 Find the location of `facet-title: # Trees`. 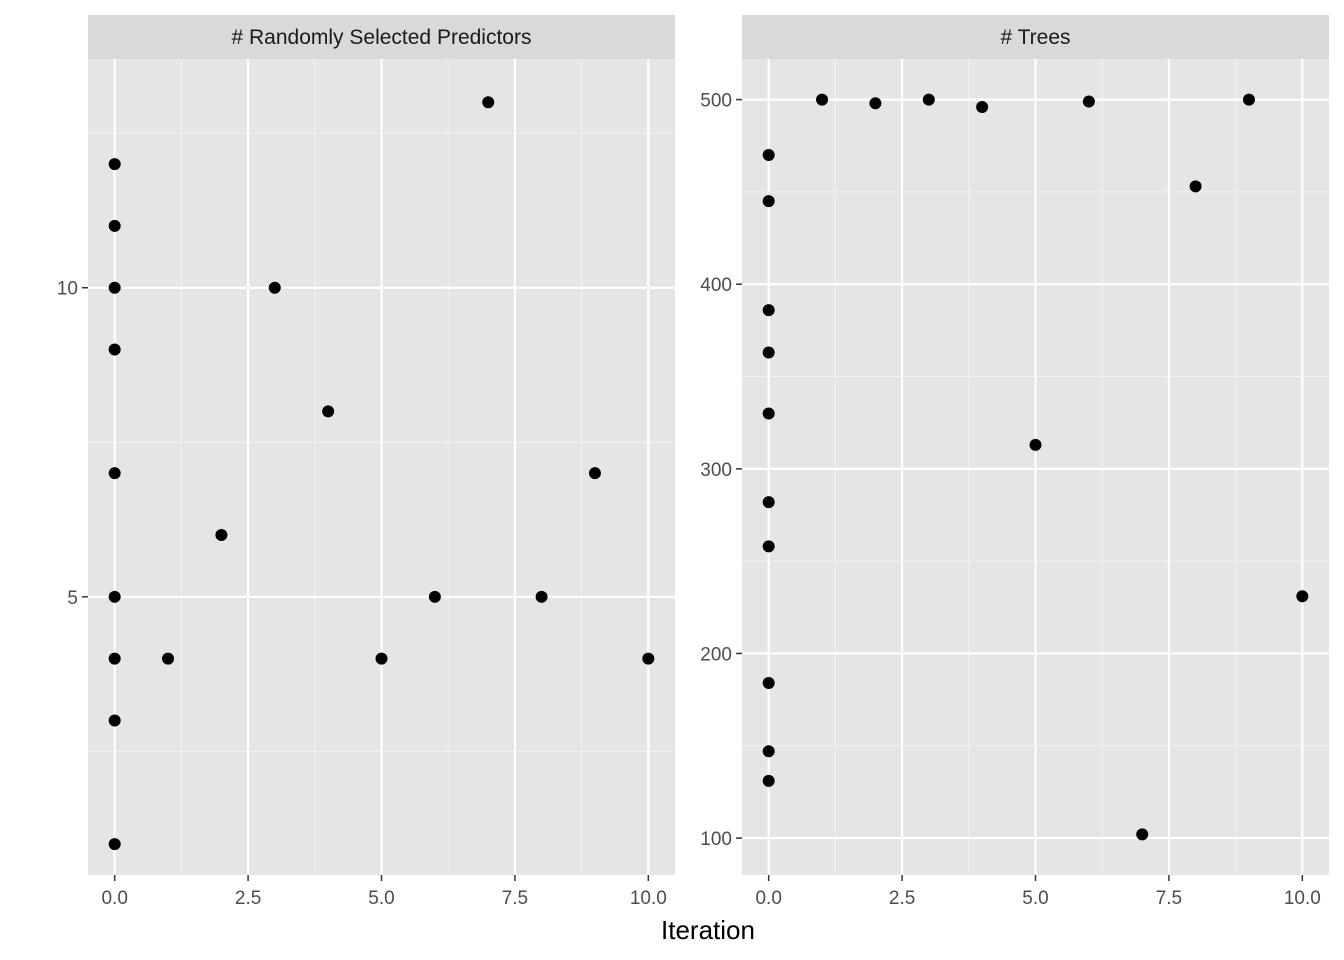

facet-title: # Trees is located at coordinates (1035, 37).